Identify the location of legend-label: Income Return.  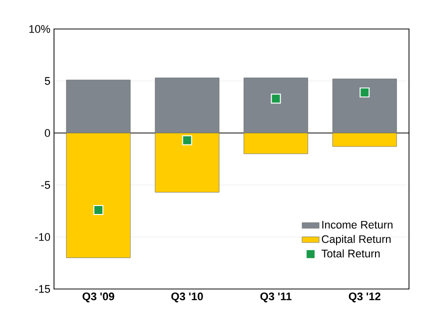
(357, 224).